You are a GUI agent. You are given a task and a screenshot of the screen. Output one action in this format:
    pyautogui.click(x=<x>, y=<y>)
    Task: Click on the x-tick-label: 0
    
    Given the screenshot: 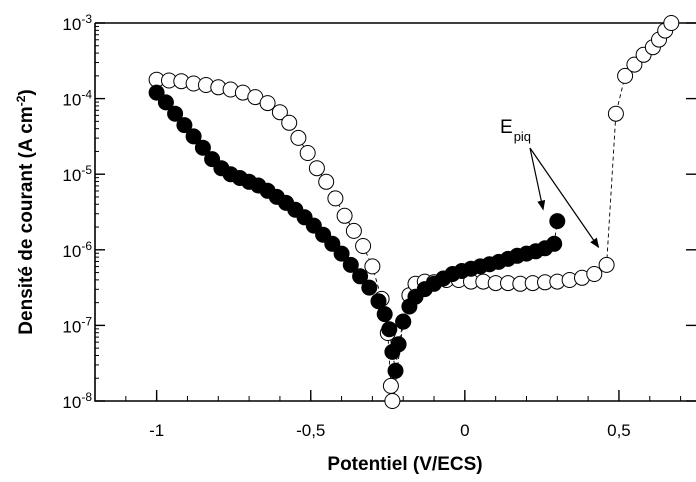 What is the action you would take?
    pyautogui.click(x=464, y=430)
    